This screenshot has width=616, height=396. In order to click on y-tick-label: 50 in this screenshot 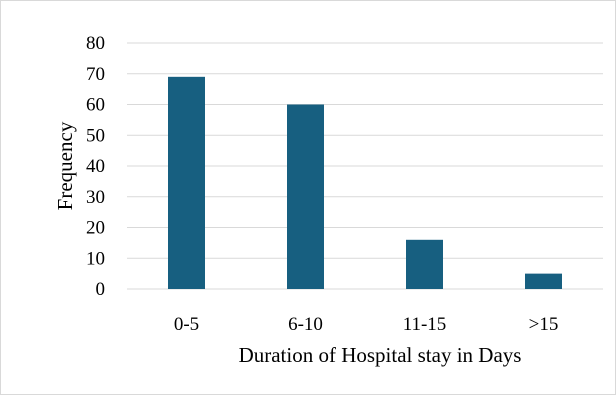, I will do `click(95, 135)`.